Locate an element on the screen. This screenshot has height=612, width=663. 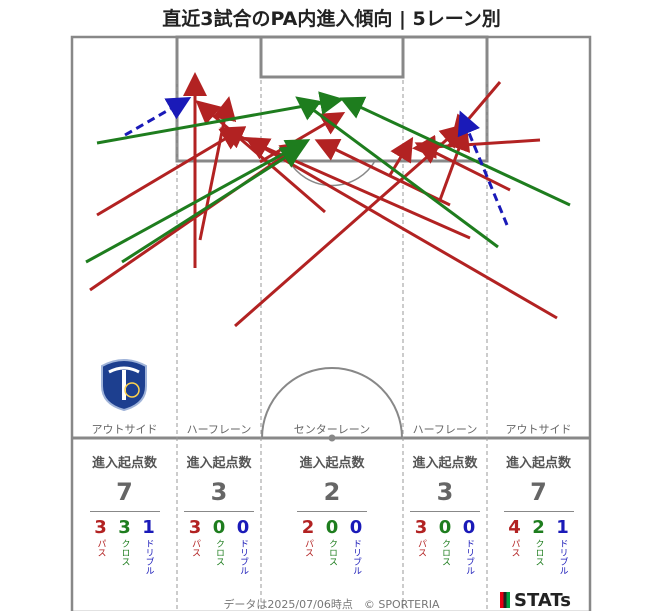
lane-label-center: センターレーン is located at coordinates (332, 429).